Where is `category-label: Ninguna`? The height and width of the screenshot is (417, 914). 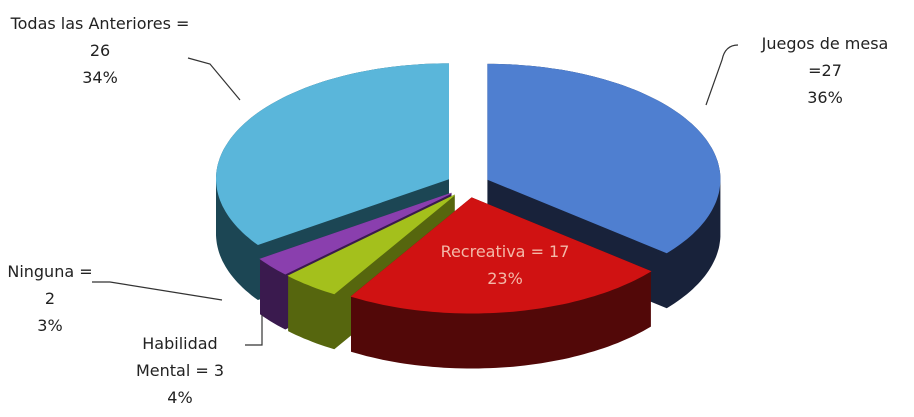 category-label: Ninguna is located at coordinates (41, 271).